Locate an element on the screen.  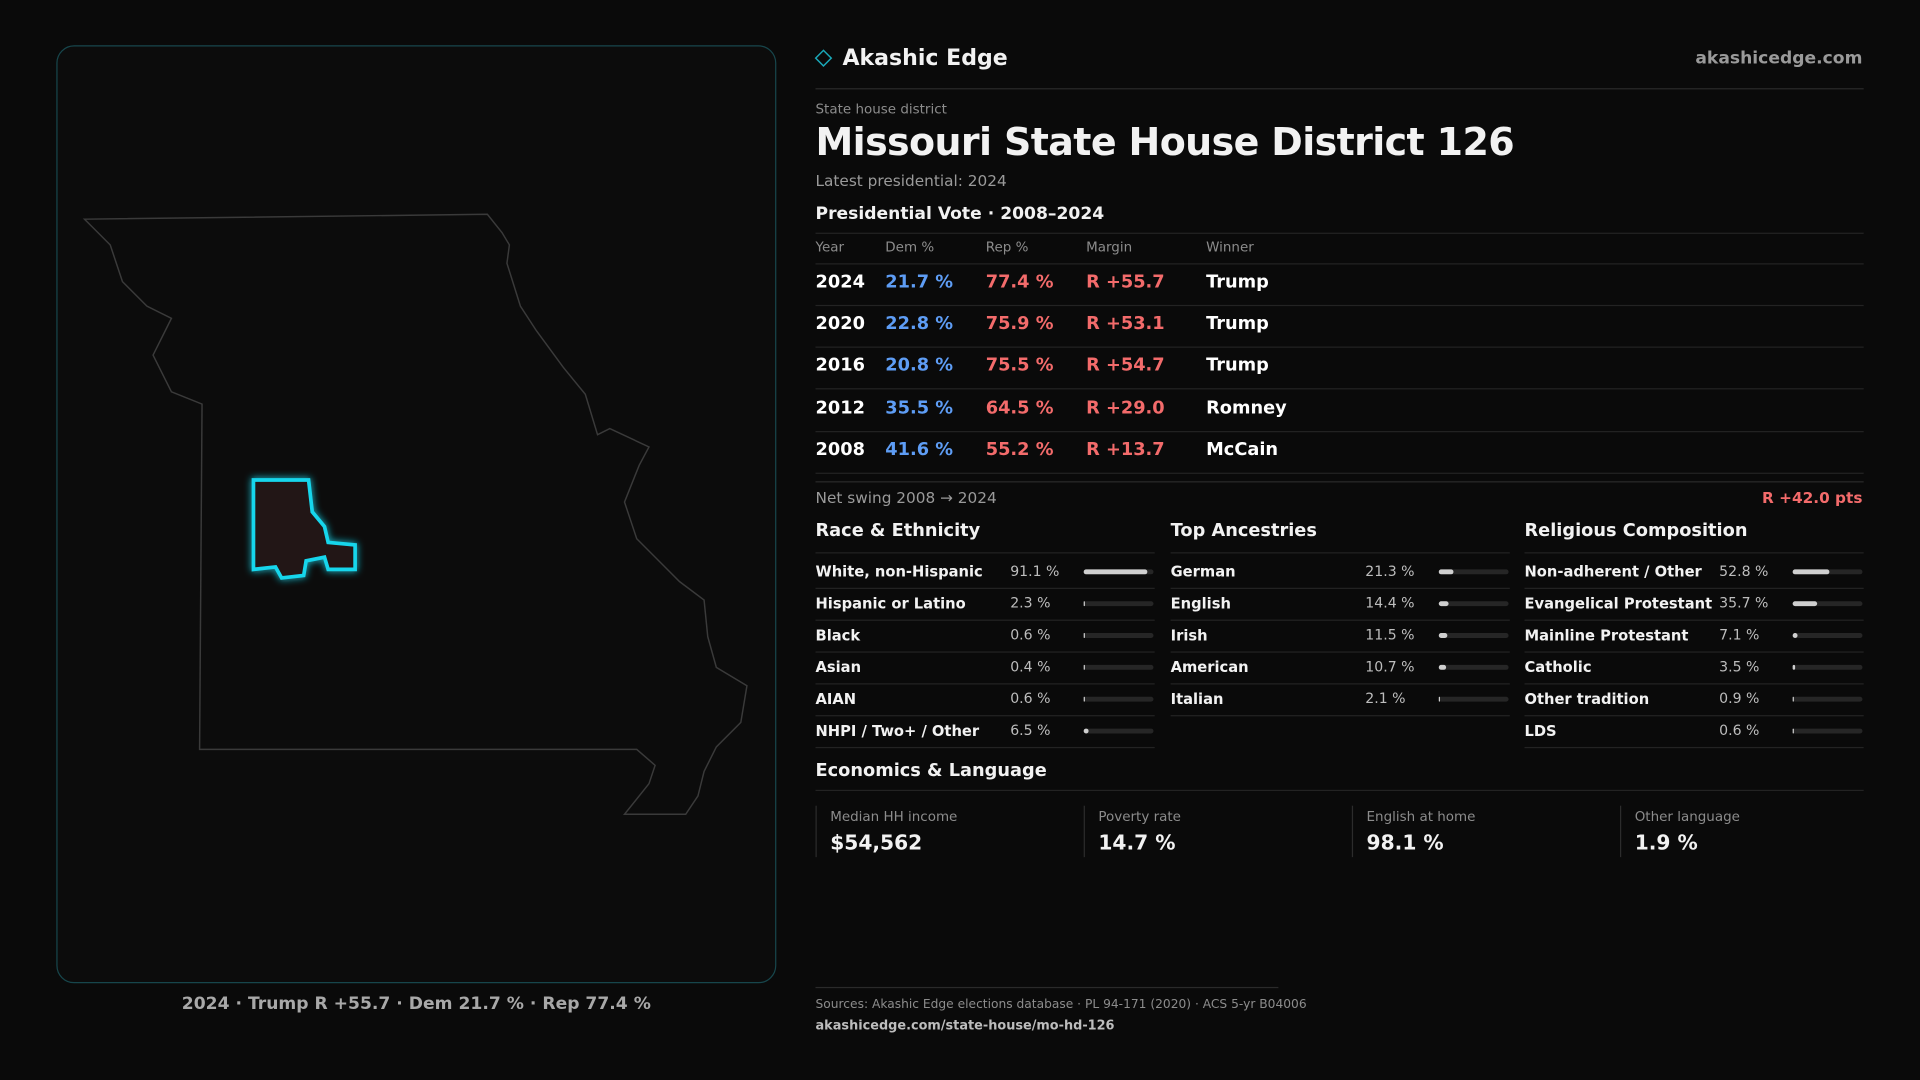
group-title: Religious Composition is located at coordinates (1636, 531).